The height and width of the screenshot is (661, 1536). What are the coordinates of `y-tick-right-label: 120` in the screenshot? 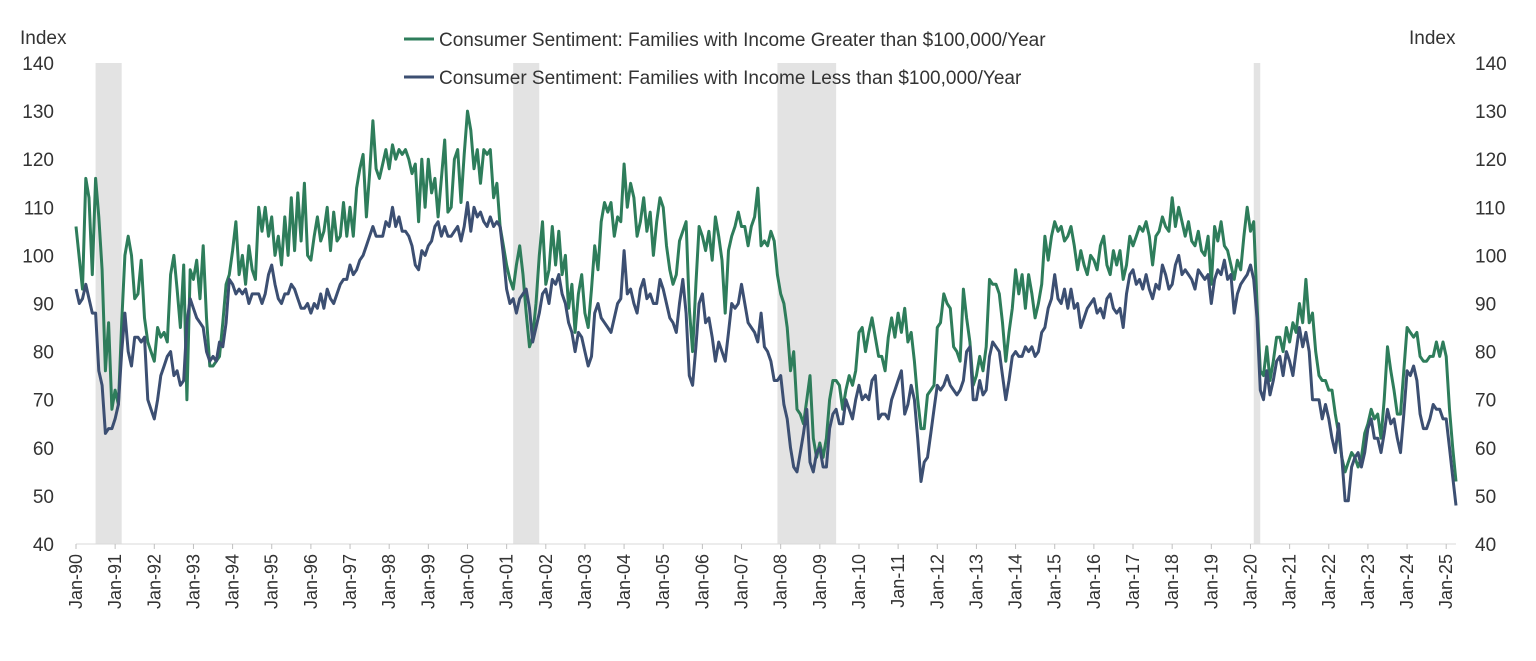 It's located at (1491, 160).